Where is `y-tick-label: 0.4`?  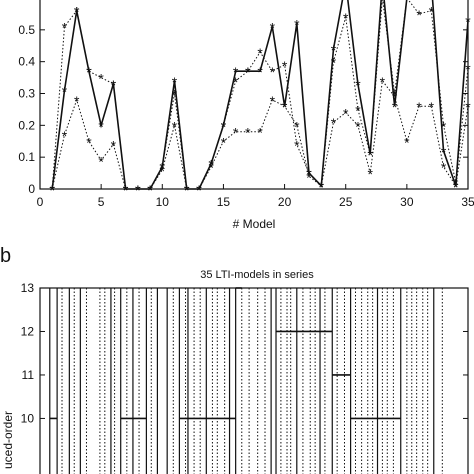 y-tick-label: 0.4 is located at coordinates (26, 62).